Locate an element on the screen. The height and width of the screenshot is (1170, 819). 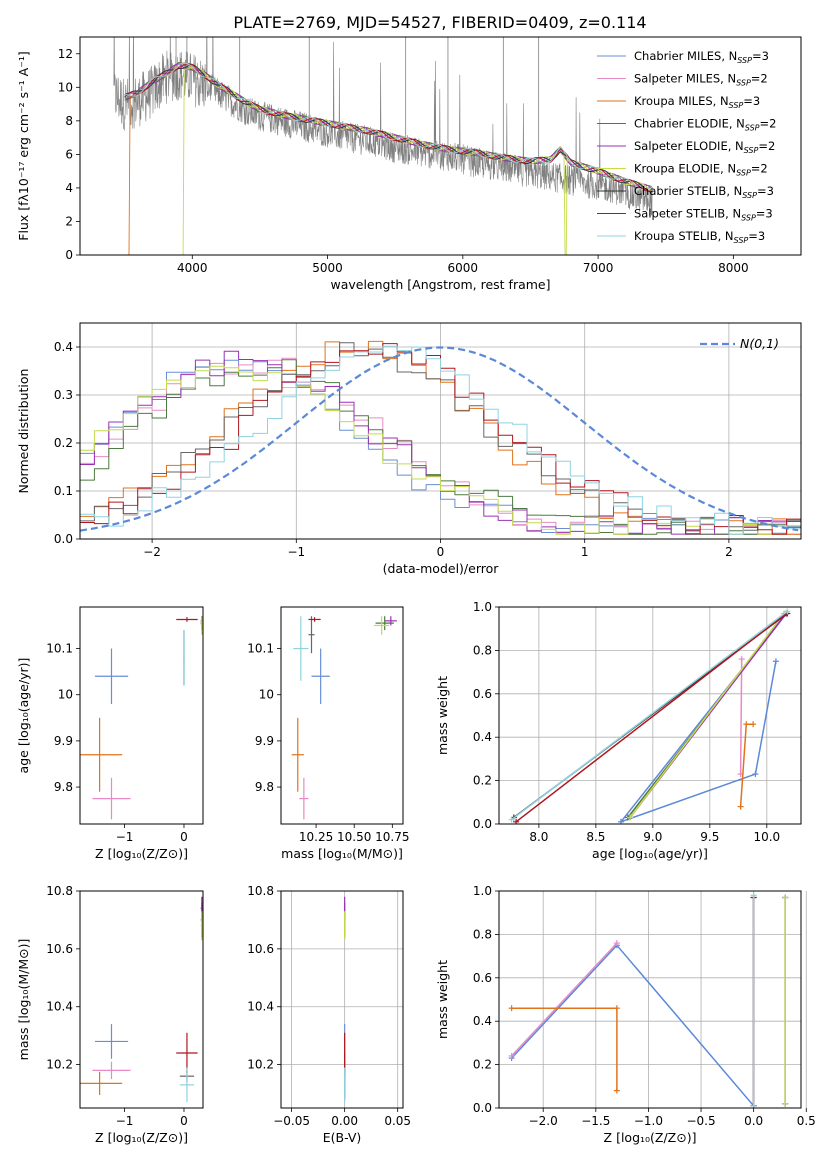
x-tick-label: −2 is located at coordinates (152, 552).